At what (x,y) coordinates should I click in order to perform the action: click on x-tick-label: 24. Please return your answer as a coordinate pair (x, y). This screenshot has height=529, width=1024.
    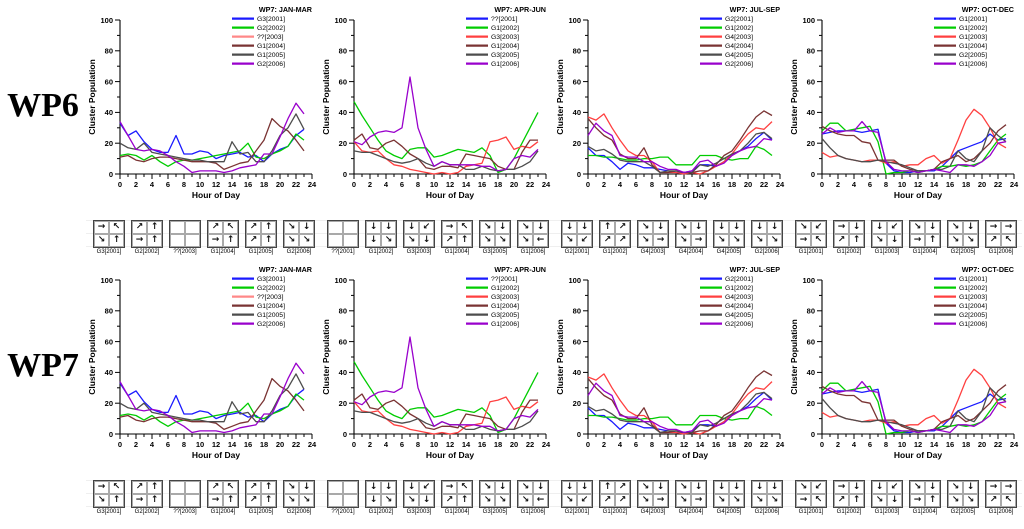
    Looking at the image, I should click on (1014, 184).